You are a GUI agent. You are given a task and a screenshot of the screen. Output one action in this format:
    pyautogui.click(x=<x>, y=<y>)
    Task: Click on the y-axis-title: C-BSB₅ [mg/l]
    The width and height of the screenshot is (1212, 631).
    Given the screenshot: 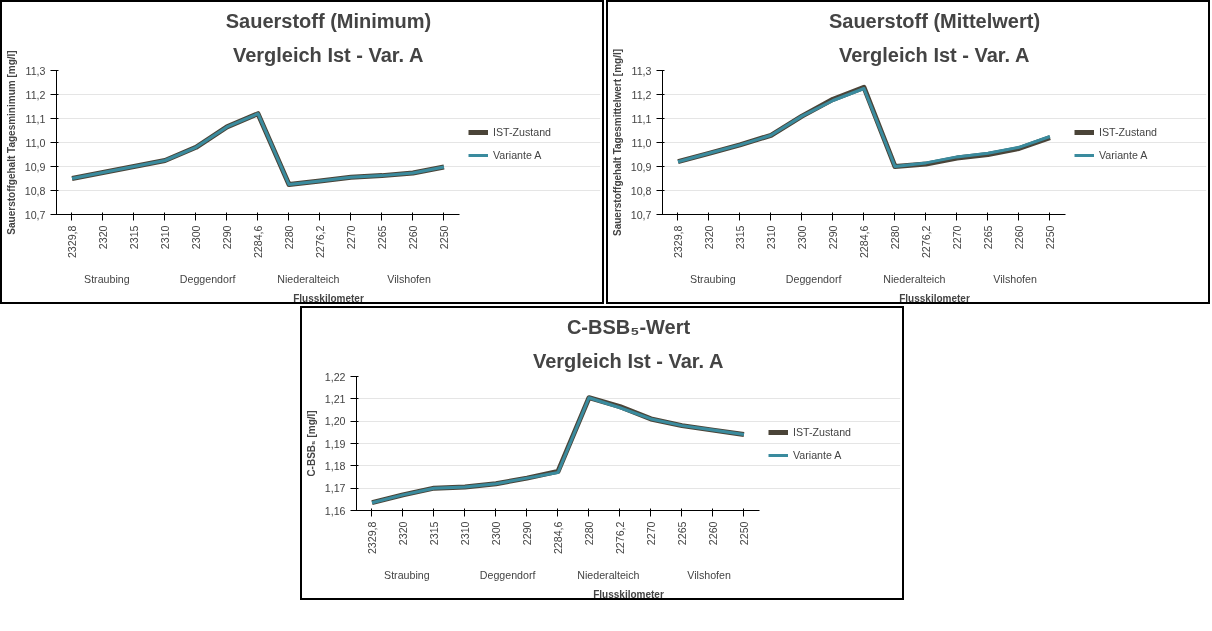 What is the action you would take?
    pyautogui.click(x=311, y=443)
    